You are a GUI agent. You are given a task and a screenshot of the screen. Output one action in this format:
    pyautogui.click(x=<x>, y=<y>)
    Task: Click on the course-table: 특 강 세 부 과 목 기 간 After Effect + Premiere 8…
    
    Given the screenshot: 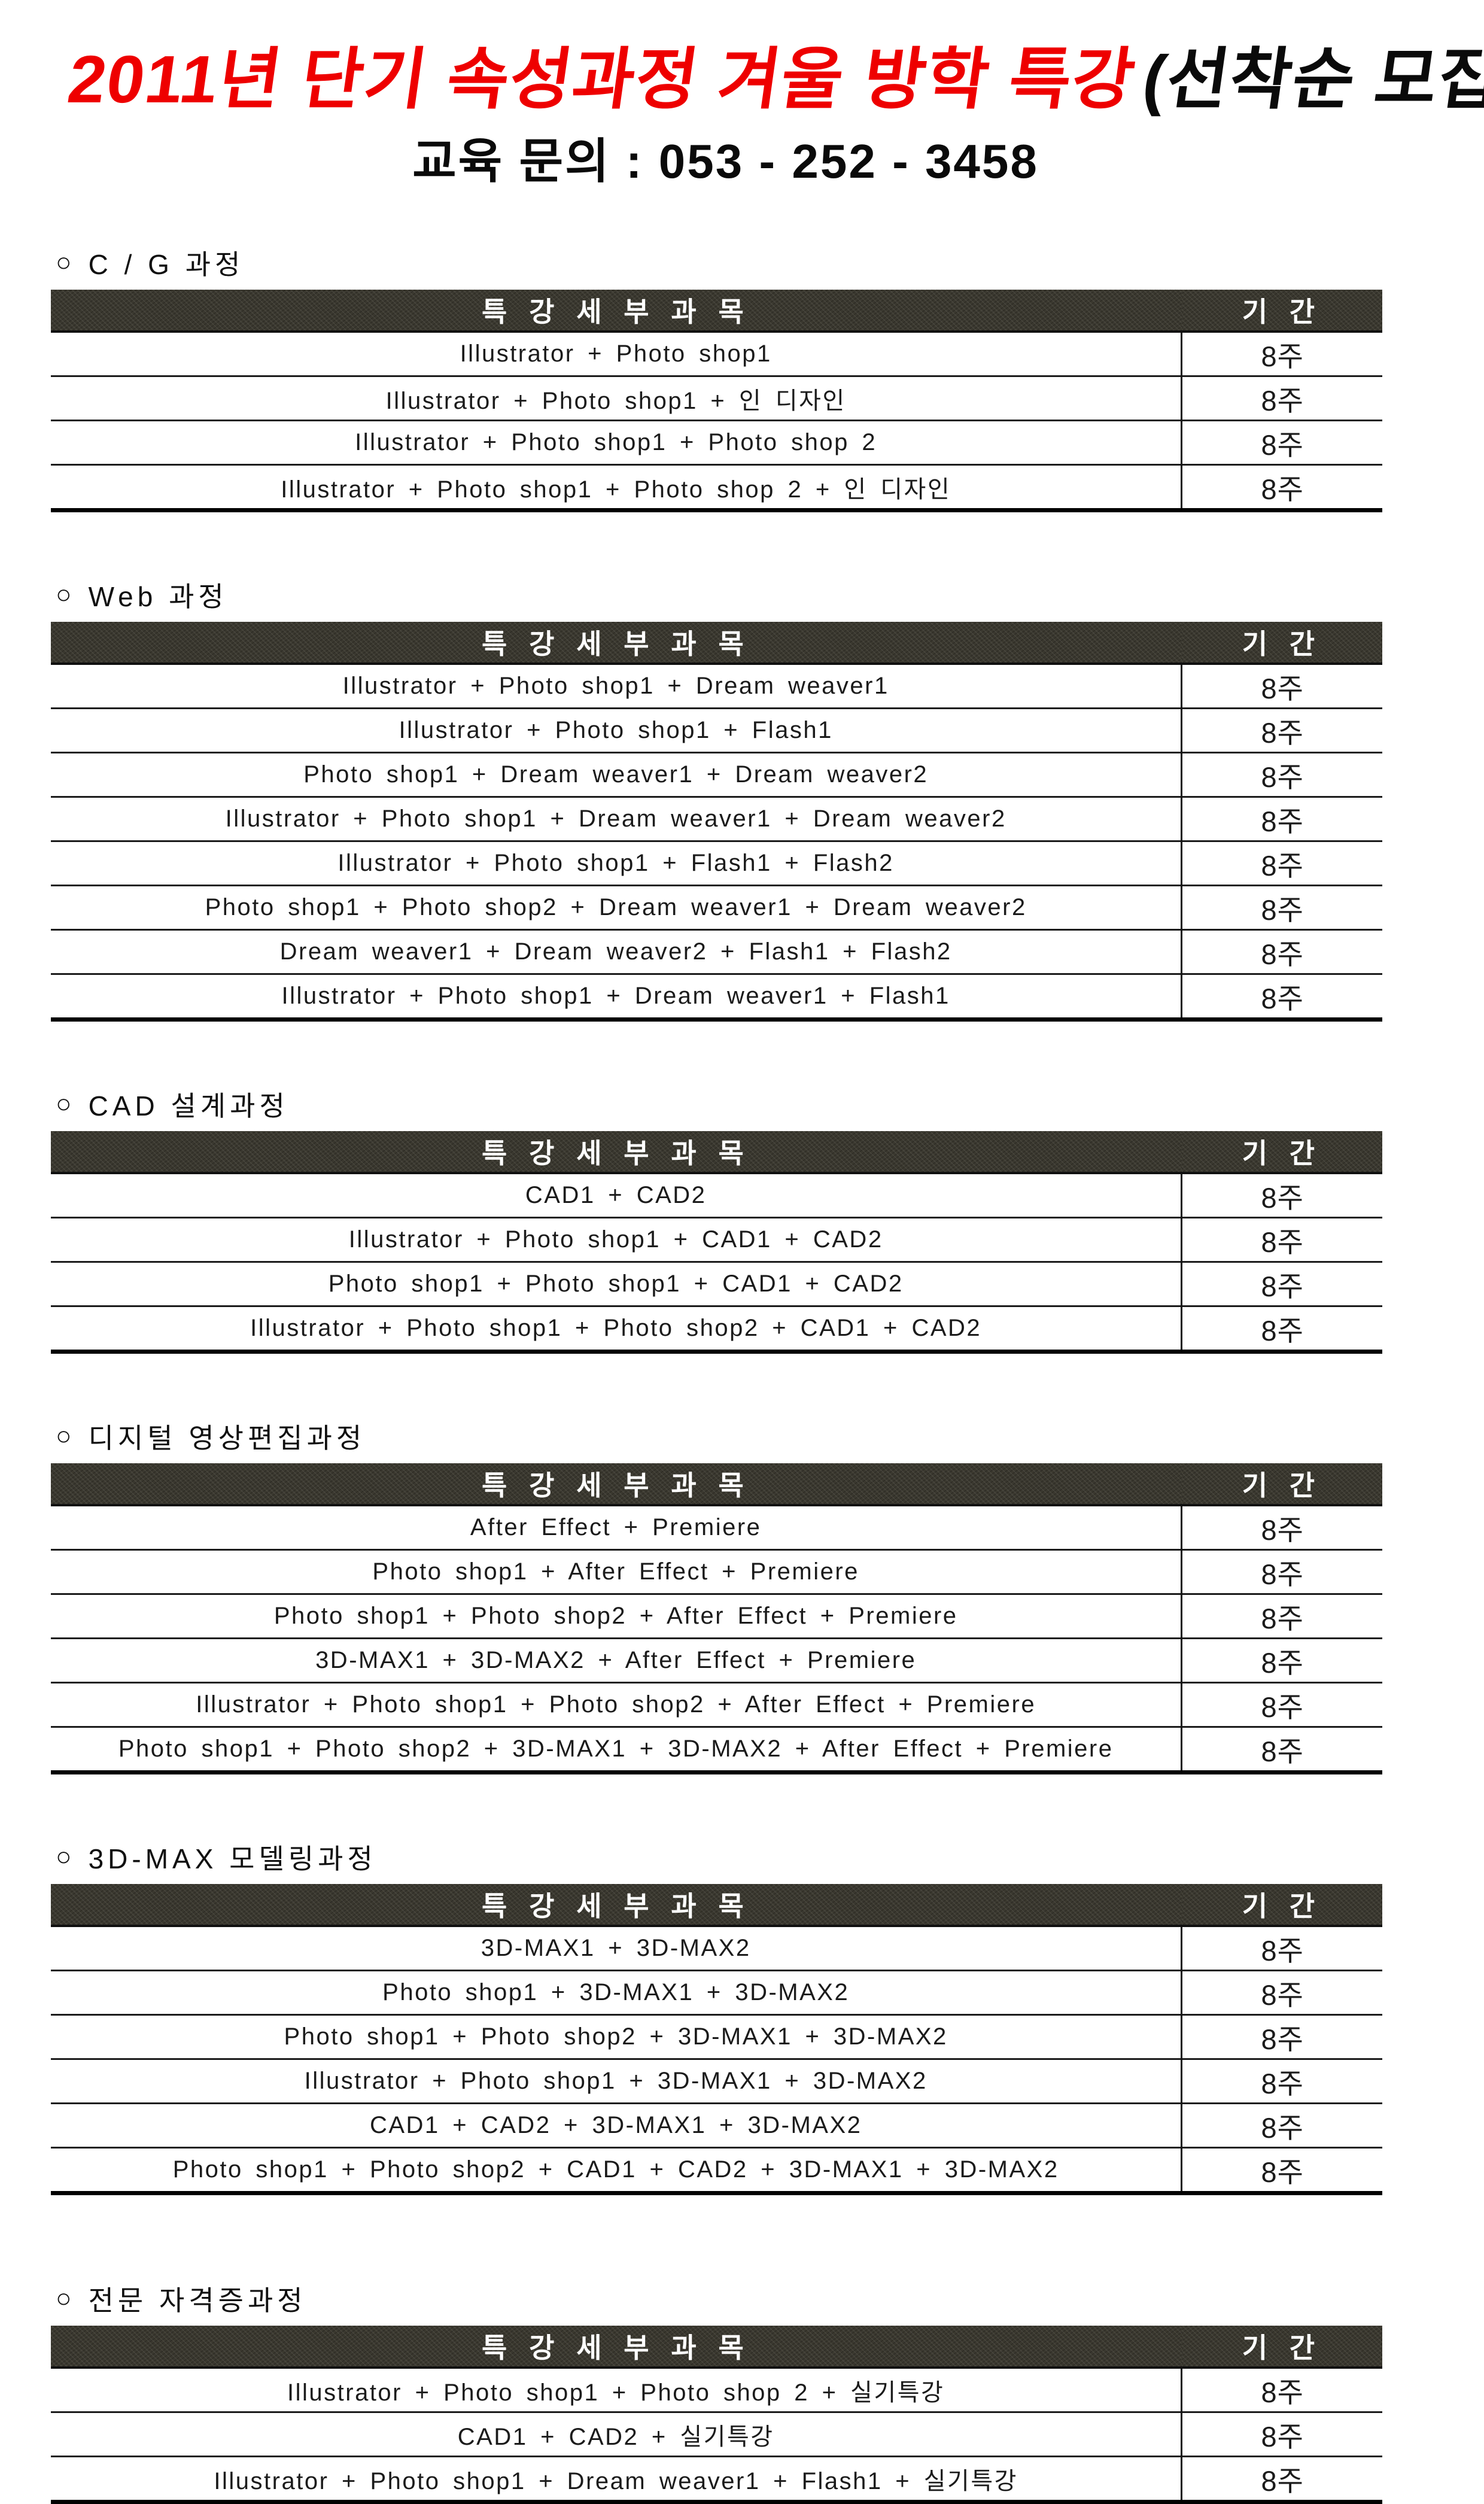 What is the action you would take?
    pyautogui.click(x=716, y=1619)
    